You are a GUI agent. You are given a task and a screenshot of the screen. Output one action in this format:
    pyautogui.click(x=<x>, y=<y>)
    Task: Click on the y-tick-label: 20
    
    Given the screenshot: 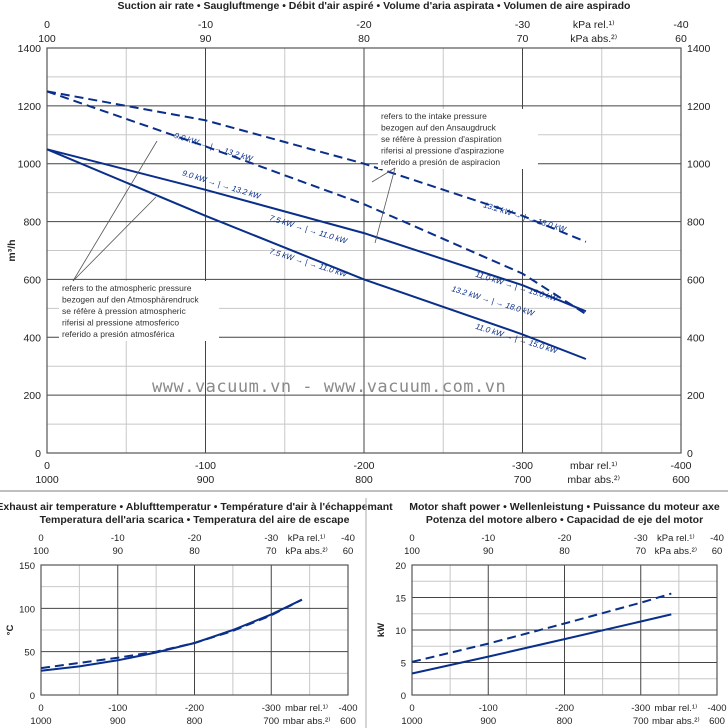 What is the action you would take?
    pyautogui.click(x=400, y=566)
    